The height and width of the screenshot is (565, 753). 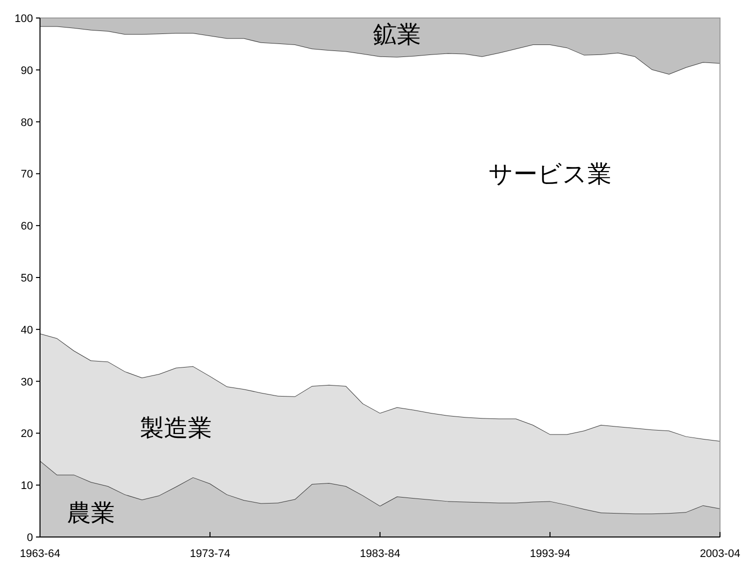 I want to click on x-tick-label: 1993-94, so click(x=550, y=554).